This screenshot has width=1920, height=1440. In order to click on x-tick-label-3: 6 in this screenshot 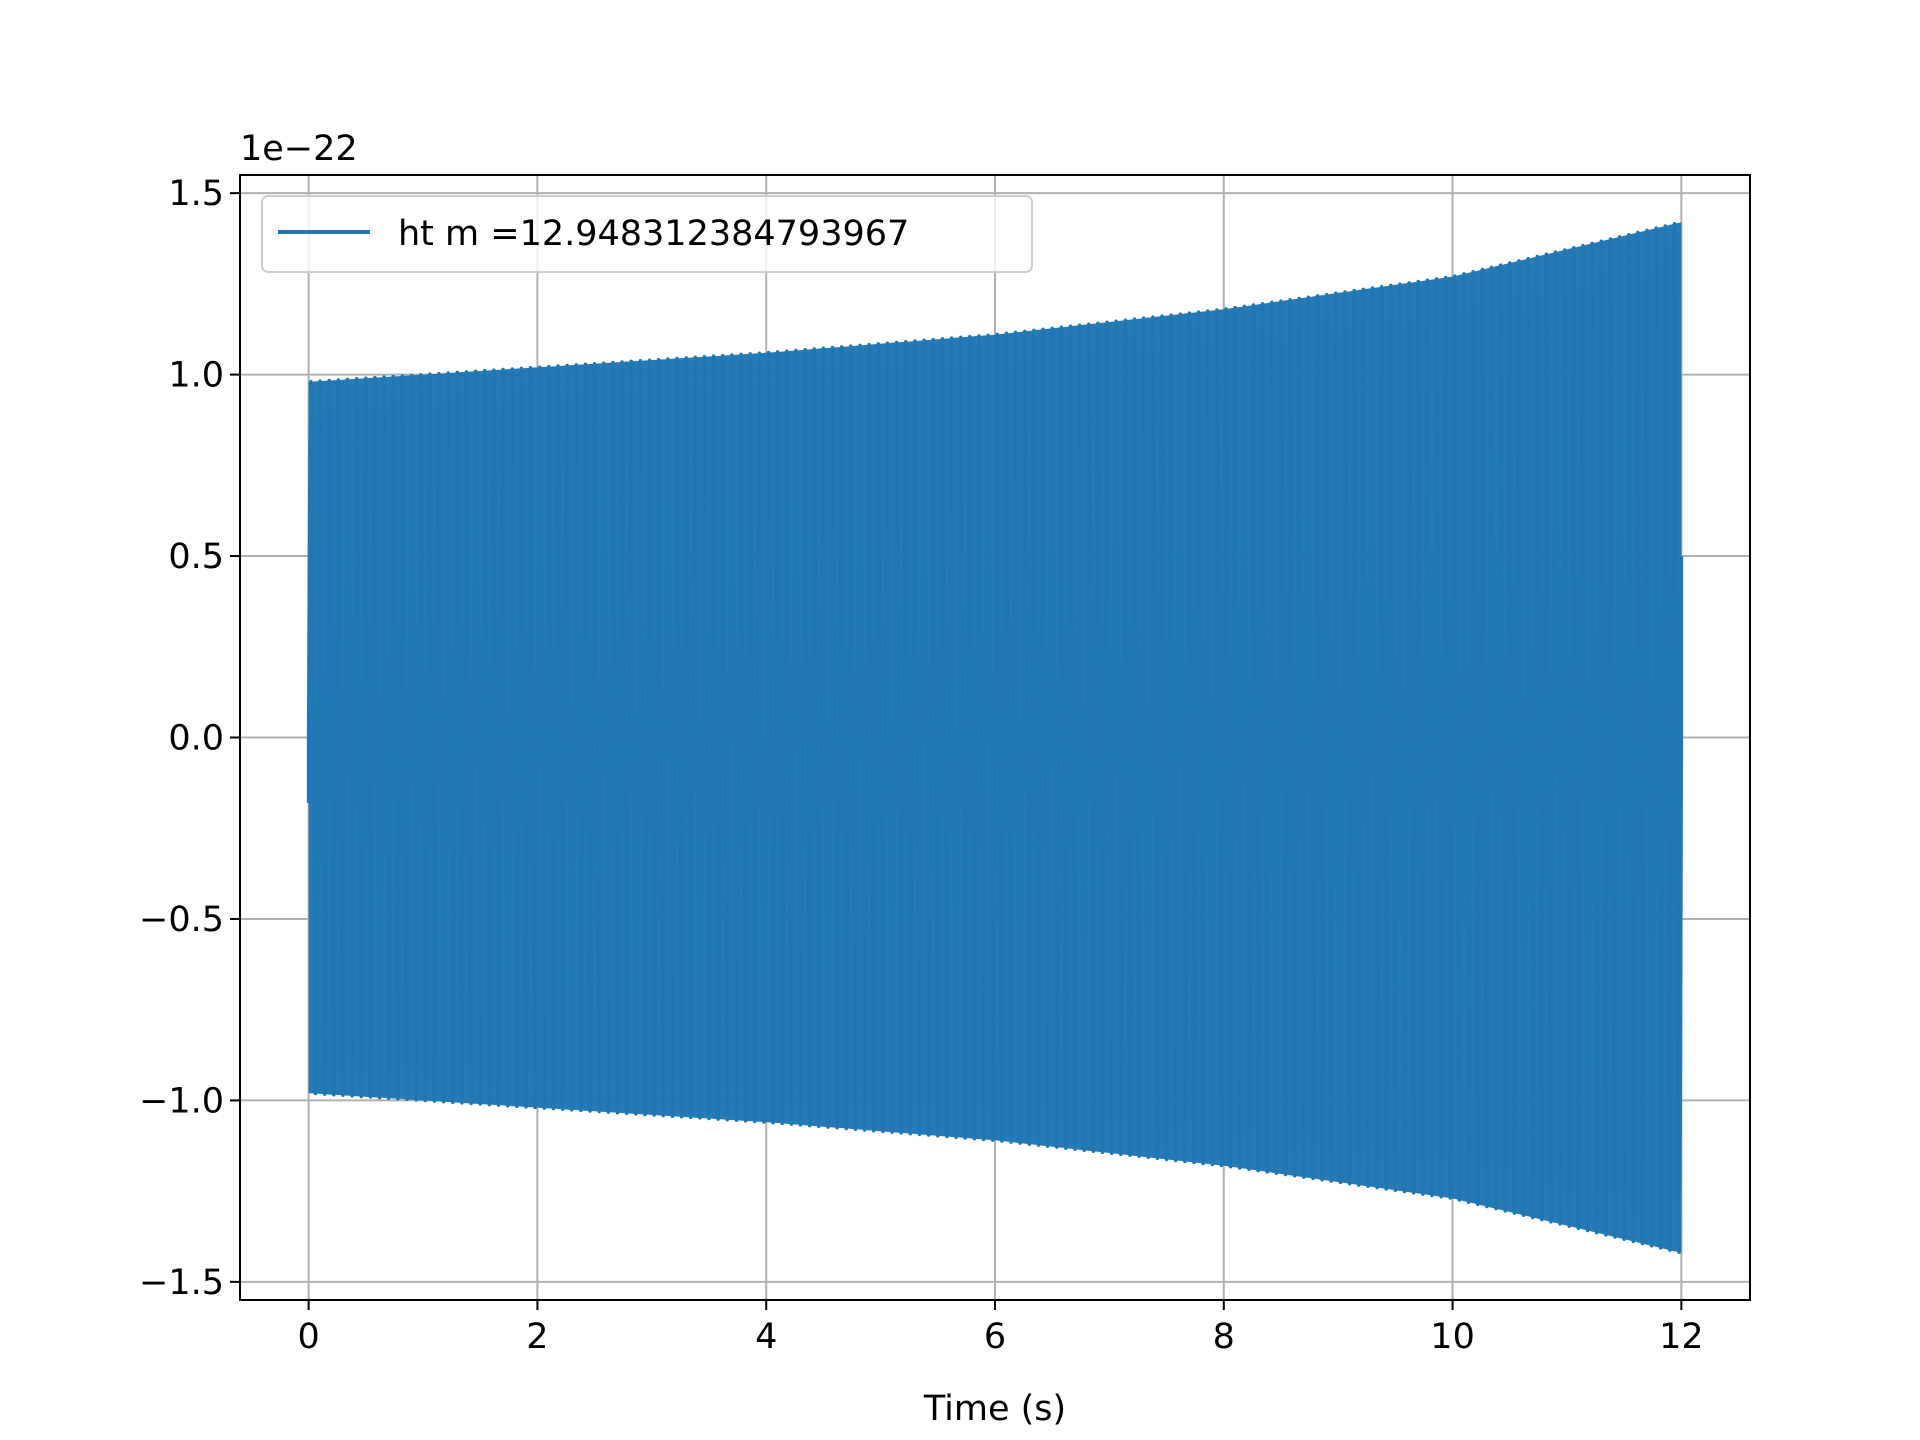, I will do `click(995, 1337)`.